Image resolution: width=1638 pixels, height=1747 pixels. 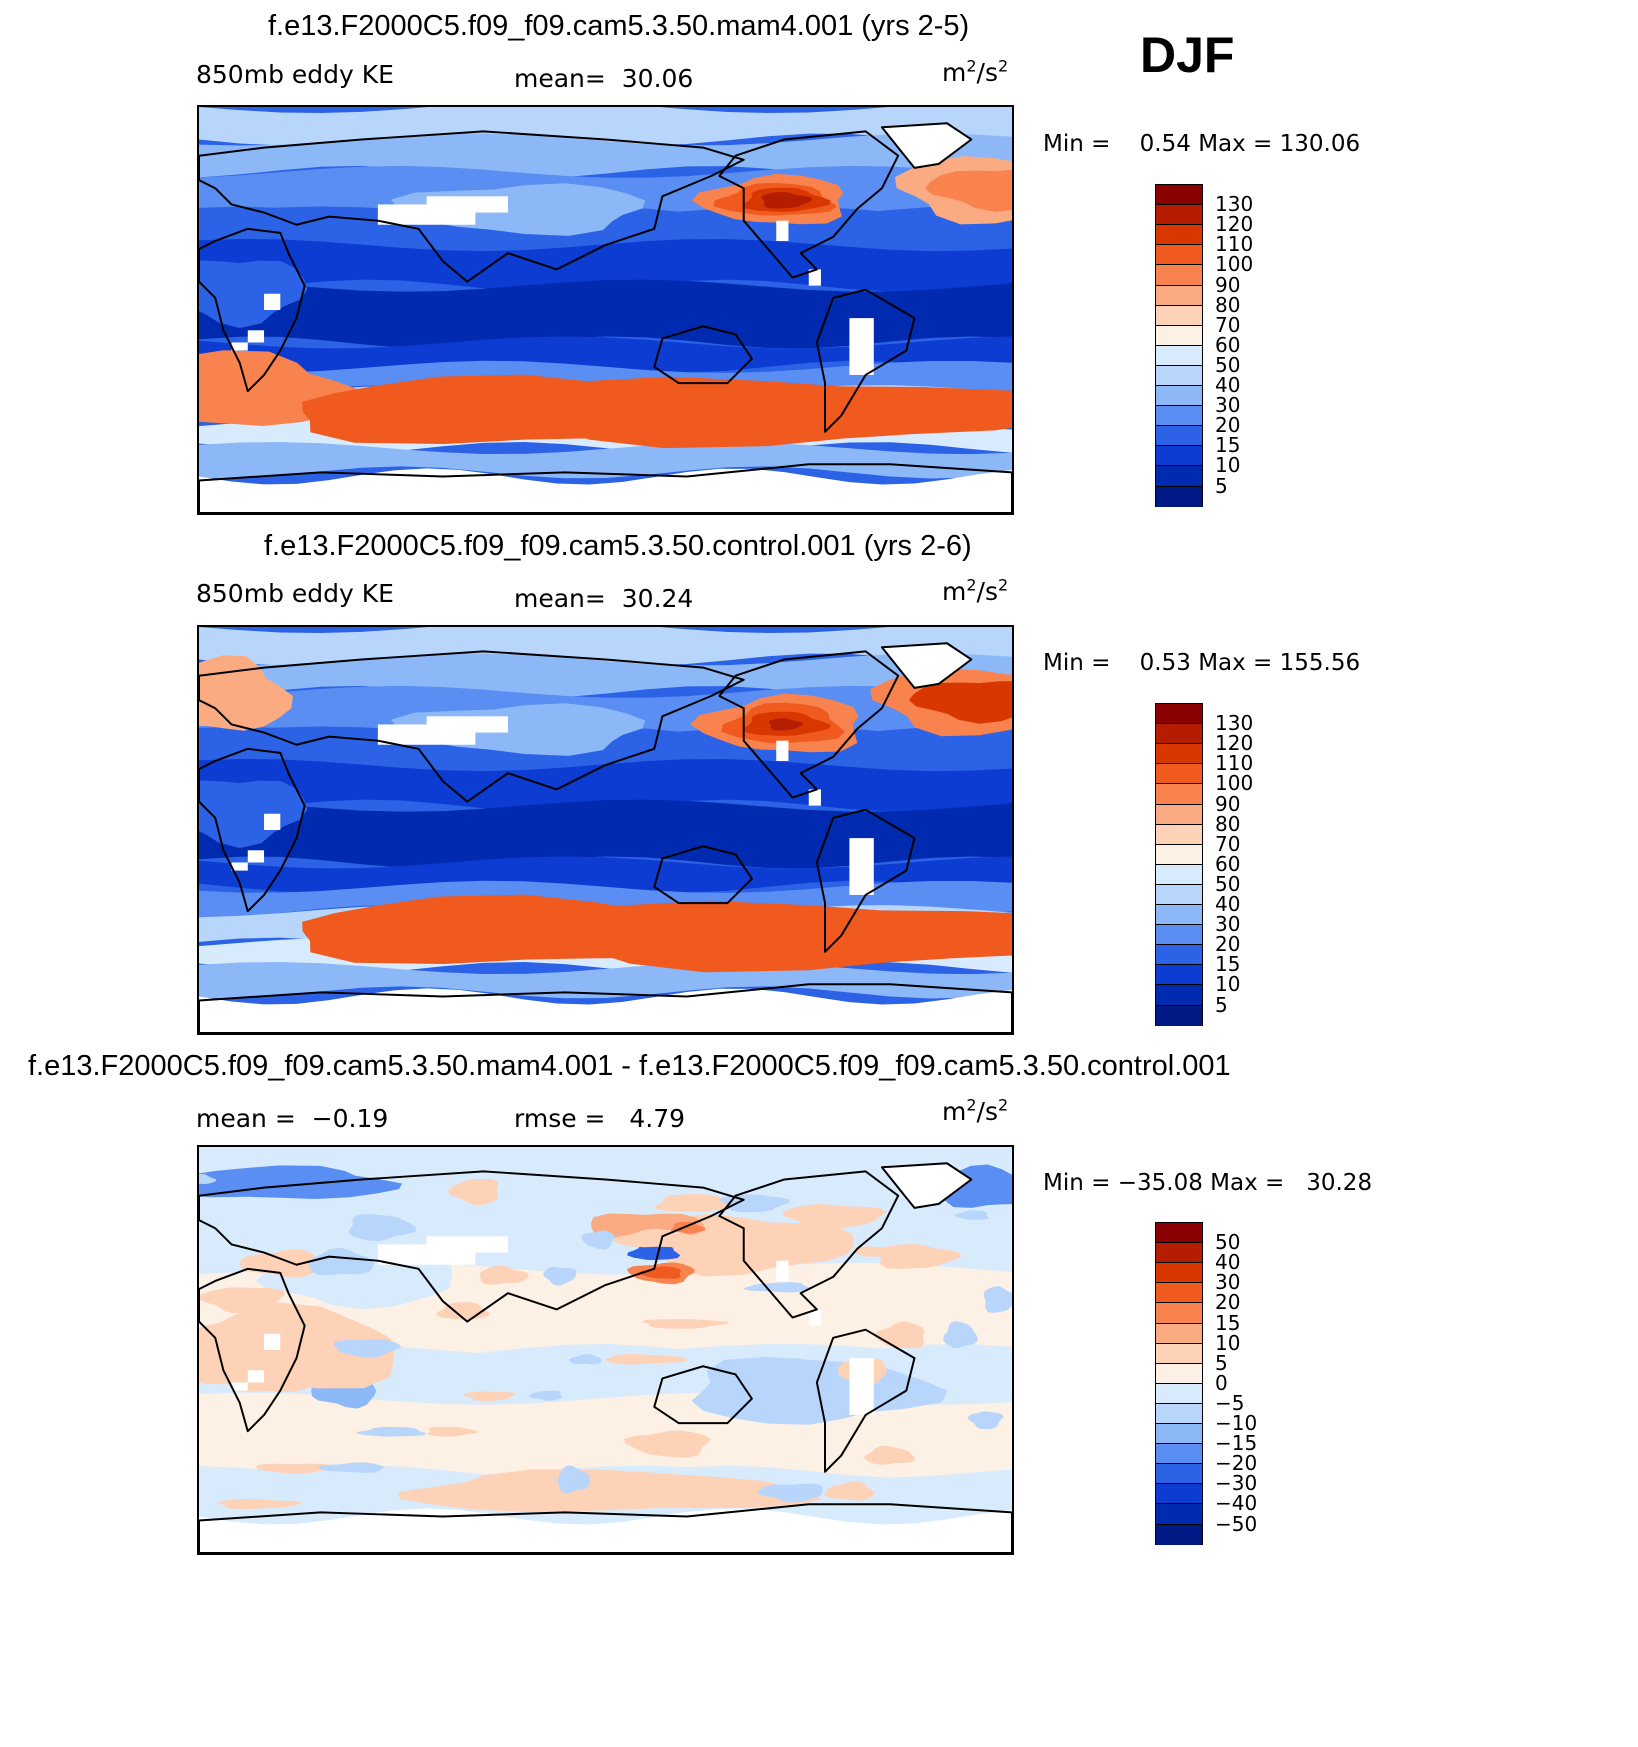 What do you see at coordinates (1221, 485) in the screenshot?
I see `colorbar-tick-label: 5` at bounding box center [1221, 485].